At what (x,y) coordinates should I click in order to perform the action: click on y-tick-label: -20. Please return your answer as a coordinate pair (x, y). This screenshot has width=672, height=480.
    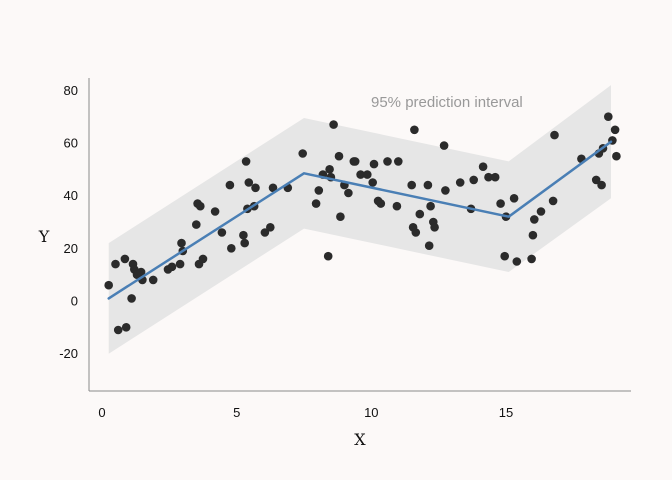
    Looking at the image, I should click on (68, 353).